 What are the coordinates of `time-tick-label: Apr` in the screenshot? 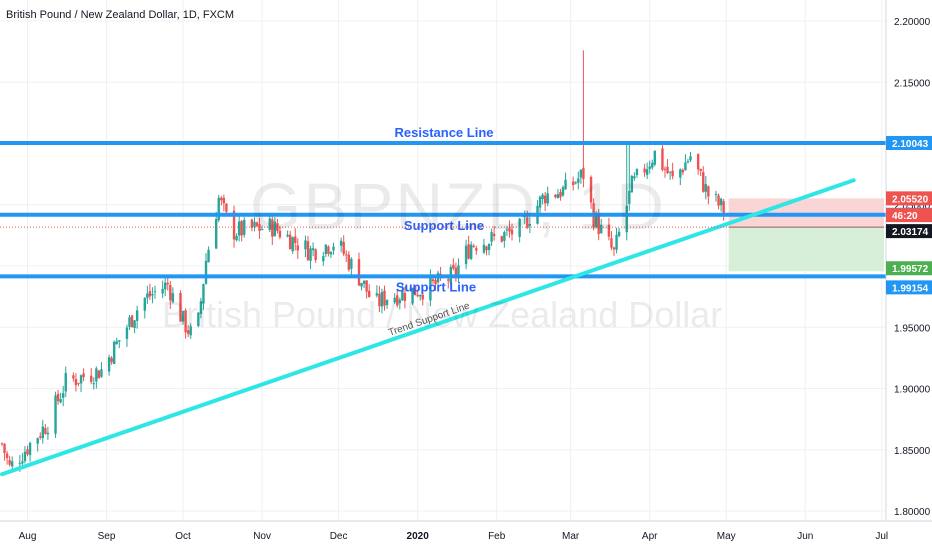 It's located at (650, 536).